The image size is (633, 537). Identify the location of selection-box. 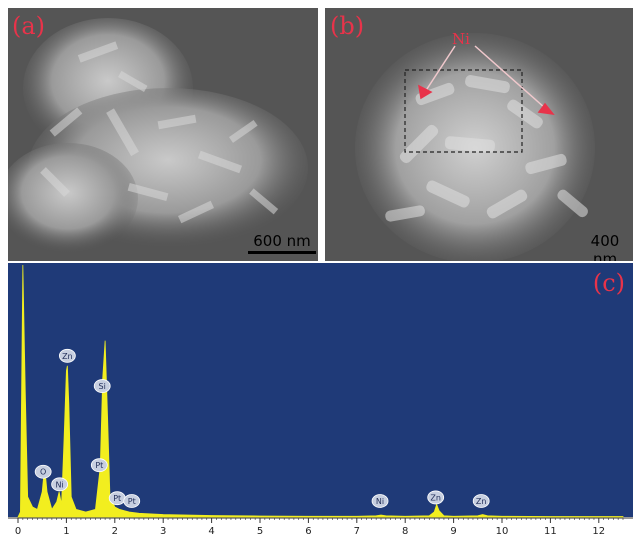
(463, 111).